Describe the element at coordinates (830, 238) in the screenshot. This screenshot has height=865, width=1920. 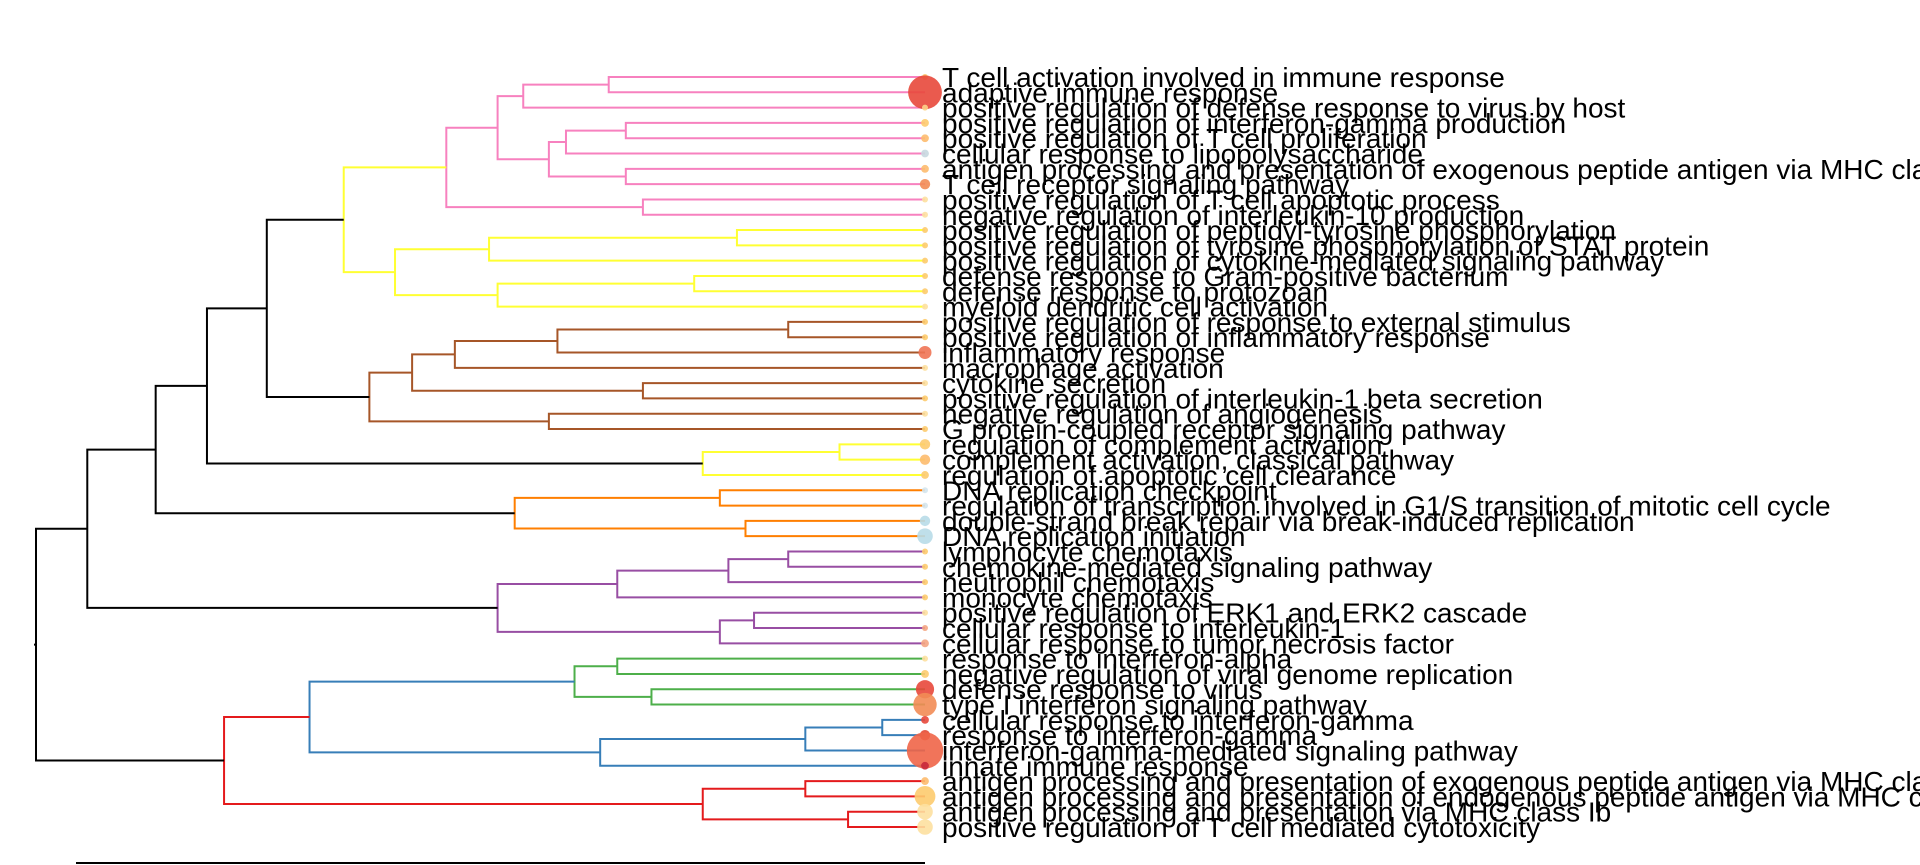
I see `dendrogram-branch-t10` at that location.